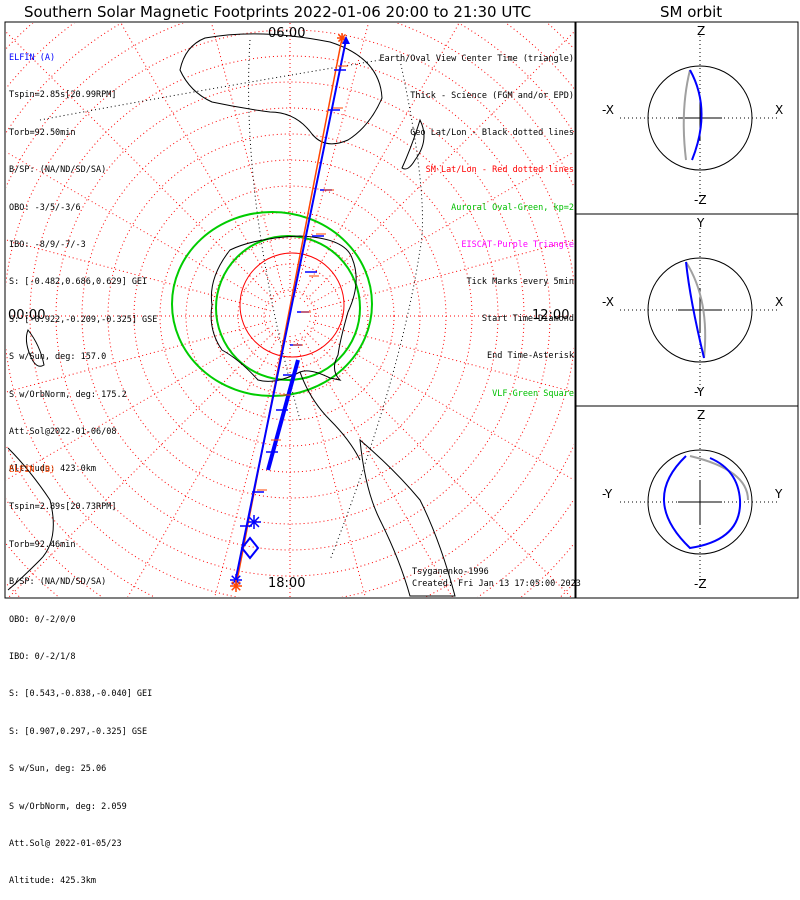 Image resolution: width=800 pixels, height=900 pixels. What do you see at coordinates (779, 302) in the screenshot?
I see `orbit2-right-label: X` at bounding box center [779, 302].